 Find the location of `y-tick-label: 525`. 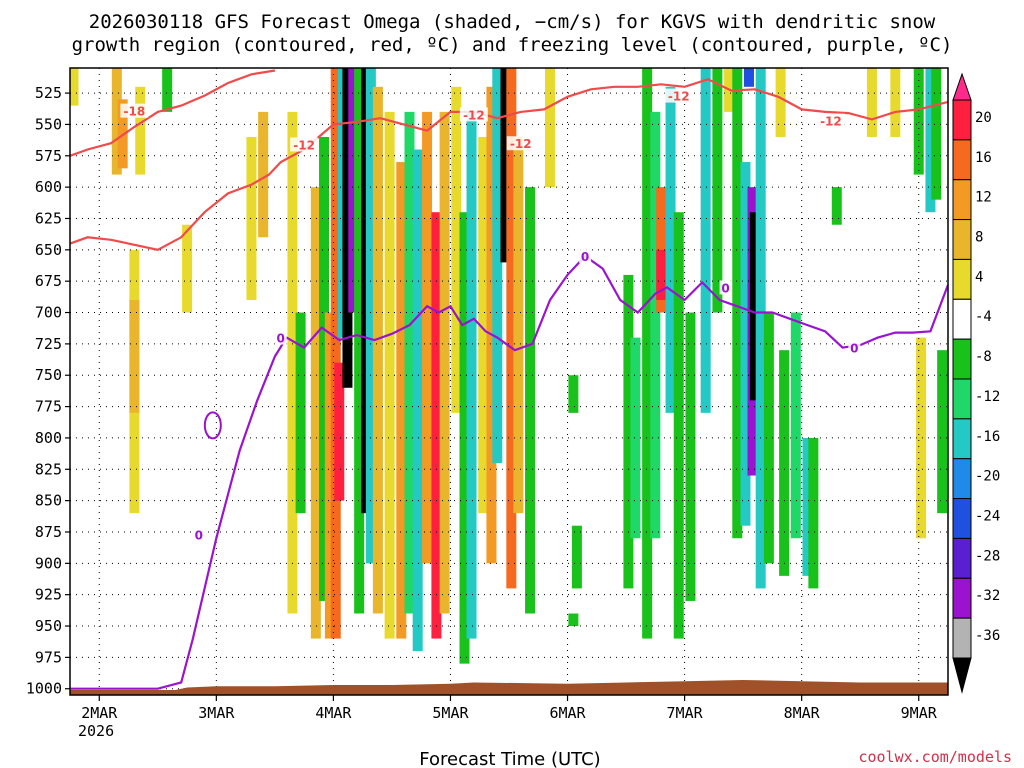

y-tick-label: 525 is located at coordinates (48, 93).